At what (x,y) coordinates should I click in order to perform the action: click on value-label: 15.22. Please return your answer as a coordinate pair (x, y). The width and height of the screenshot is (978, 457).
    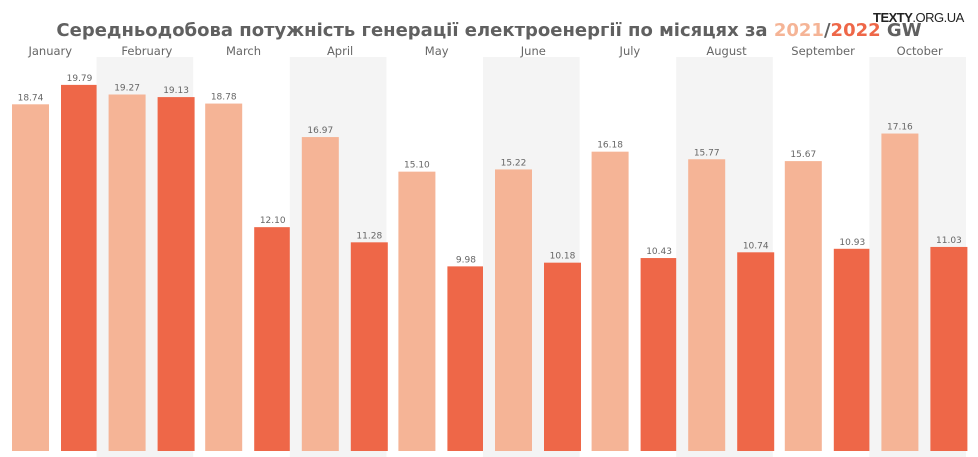
    Looking at the image, I should click on (514, 163).